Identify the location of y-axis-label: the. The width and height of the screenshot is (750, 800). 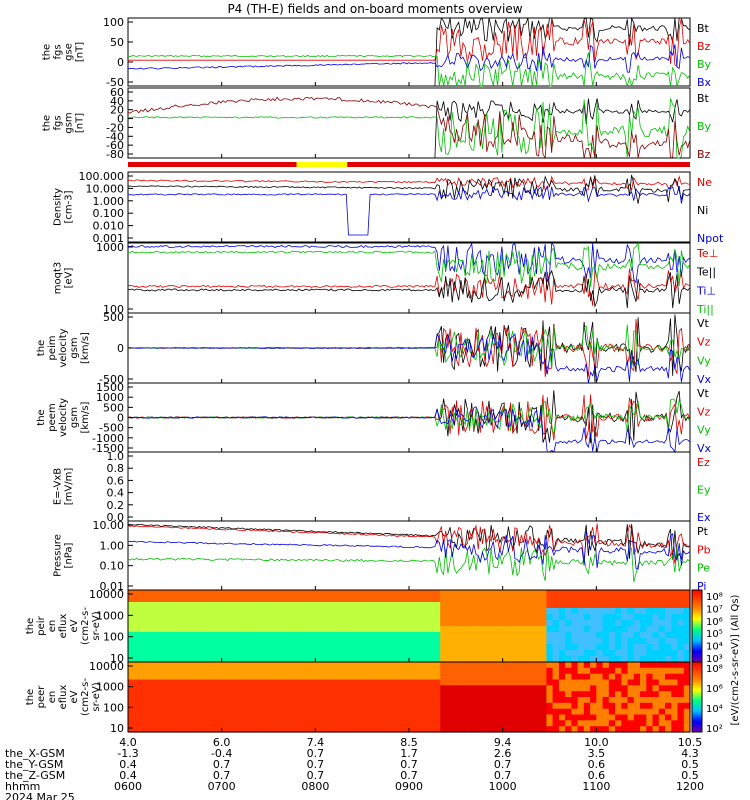
(47, 52).